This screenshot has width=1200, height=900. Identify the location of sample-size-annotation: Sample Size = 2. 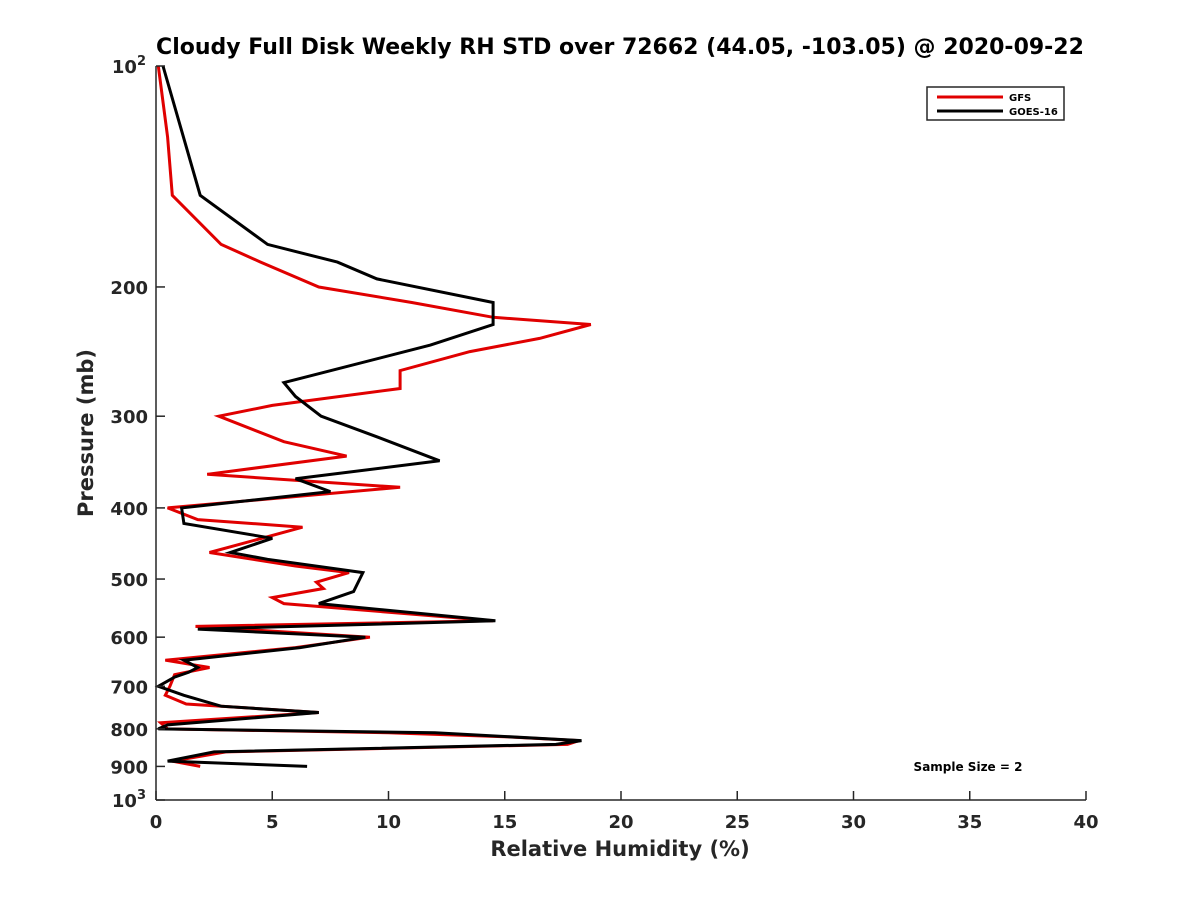
(968, 767).